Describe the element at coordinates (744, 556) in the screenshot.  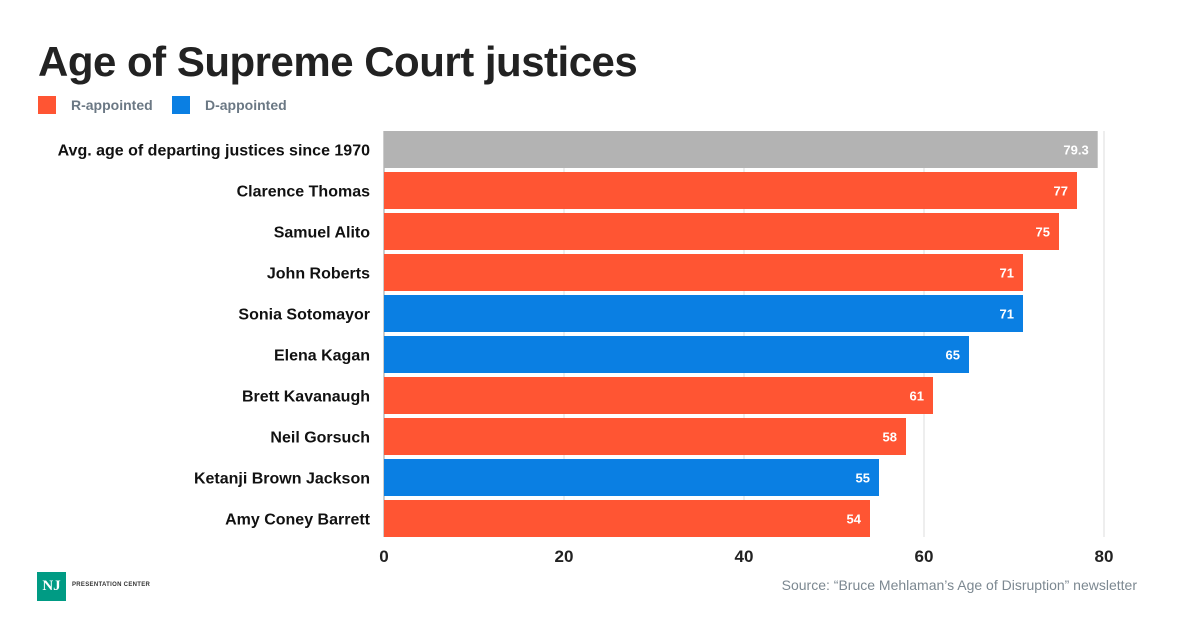
I see `x-tick-label: 40` at that location.